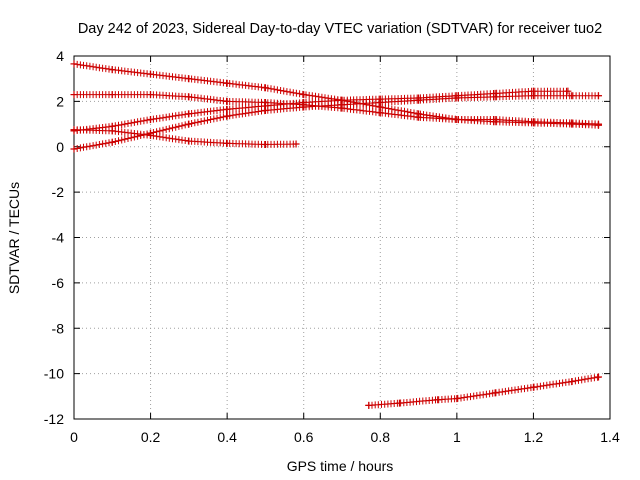  I want to click on y-tick-label: 0, so click(60, 147).